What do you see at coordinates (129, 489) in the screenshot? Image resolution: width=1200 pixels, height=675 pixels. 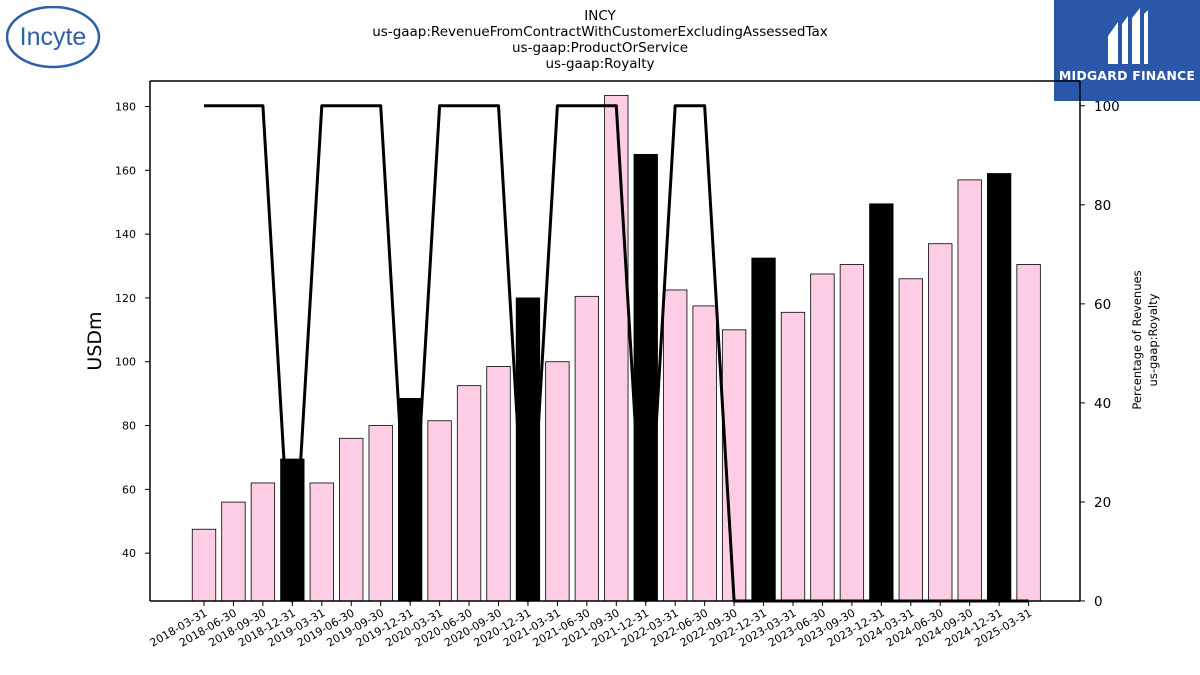 I see `y-tick-label-60: 60` at bounding box center [129, 489].